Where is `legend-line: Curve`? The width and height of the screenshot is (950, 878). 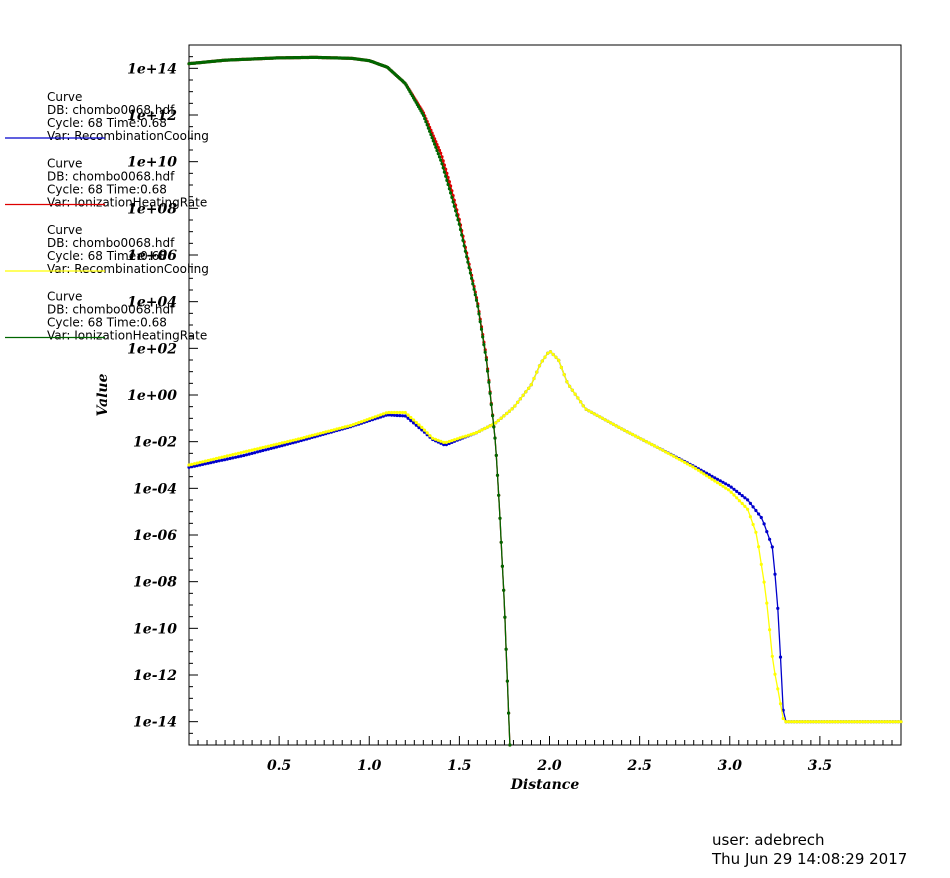
legend-line: Curve is located at coordinates (64, 164).